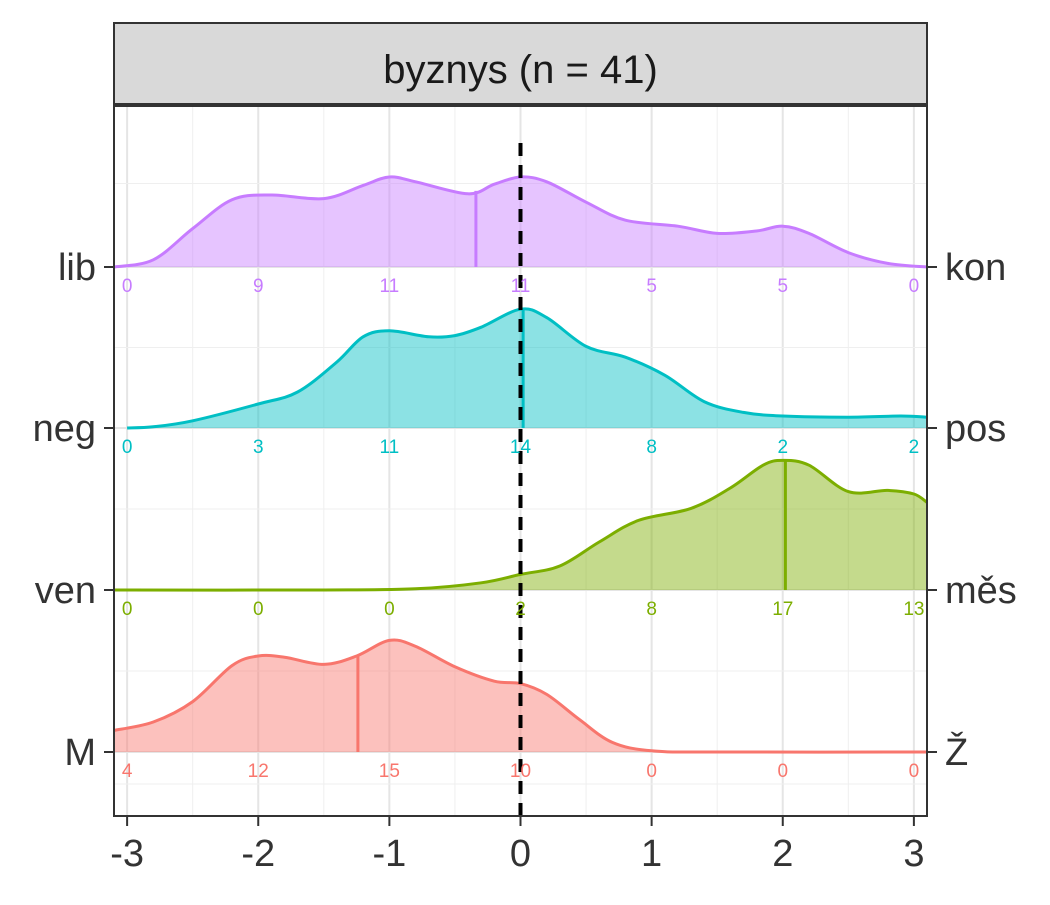 Image resolution: width=1050 pixels, height=905 pixels. I want to click on count-label: 9, so click(258, 286).